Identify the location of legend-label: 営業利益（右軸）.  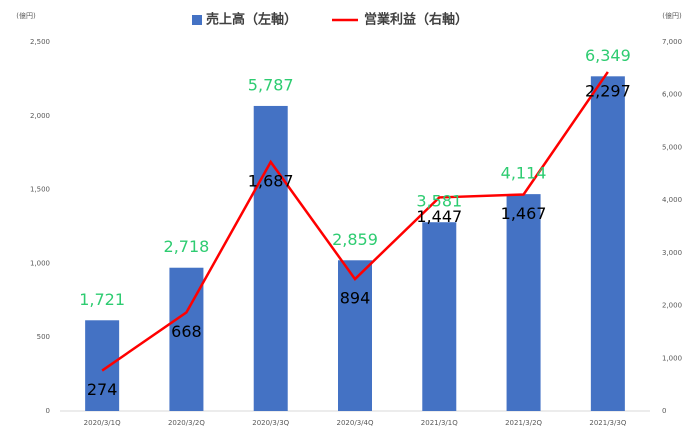
(416, 20).